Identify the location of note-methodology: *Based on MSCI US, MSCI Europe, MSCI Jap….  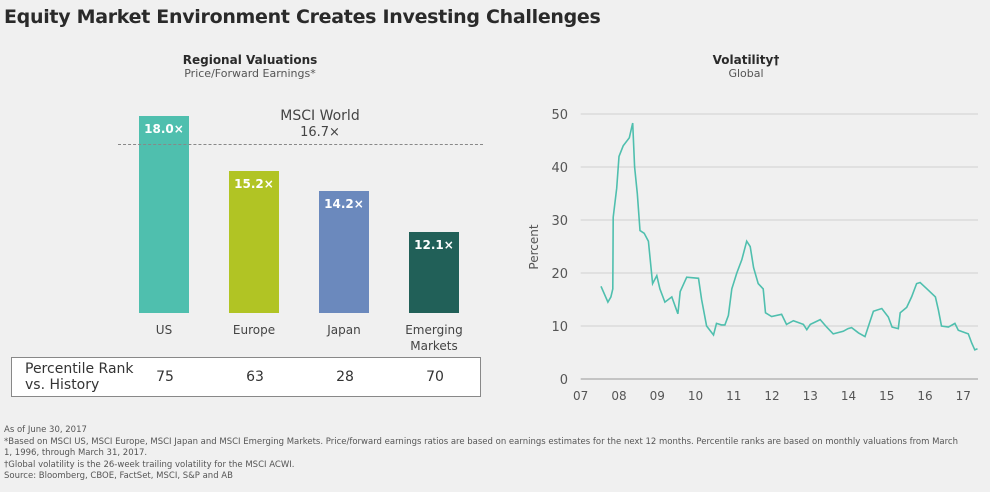
(481, 447).